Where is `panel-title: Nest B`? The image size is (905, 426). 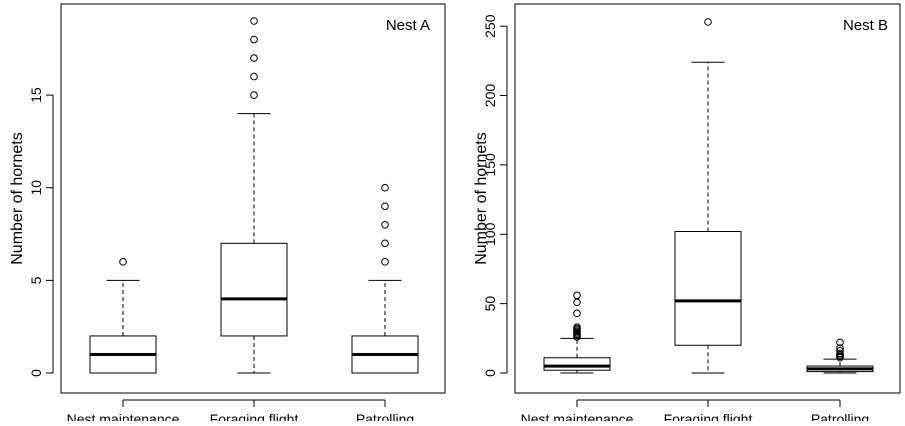
panel-title: Nest B is located at coordinates (865, 25).